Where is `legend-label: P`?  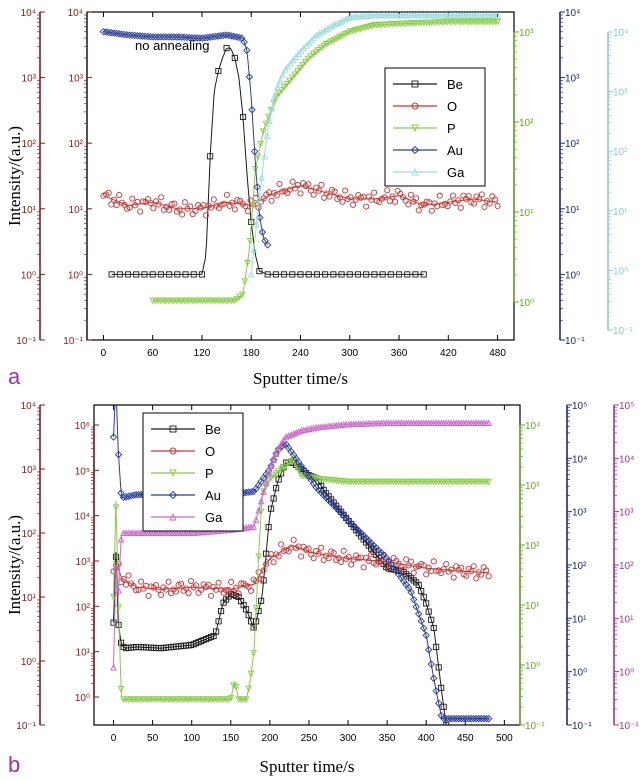 legend-label: P is located at coordinates (451, 128).